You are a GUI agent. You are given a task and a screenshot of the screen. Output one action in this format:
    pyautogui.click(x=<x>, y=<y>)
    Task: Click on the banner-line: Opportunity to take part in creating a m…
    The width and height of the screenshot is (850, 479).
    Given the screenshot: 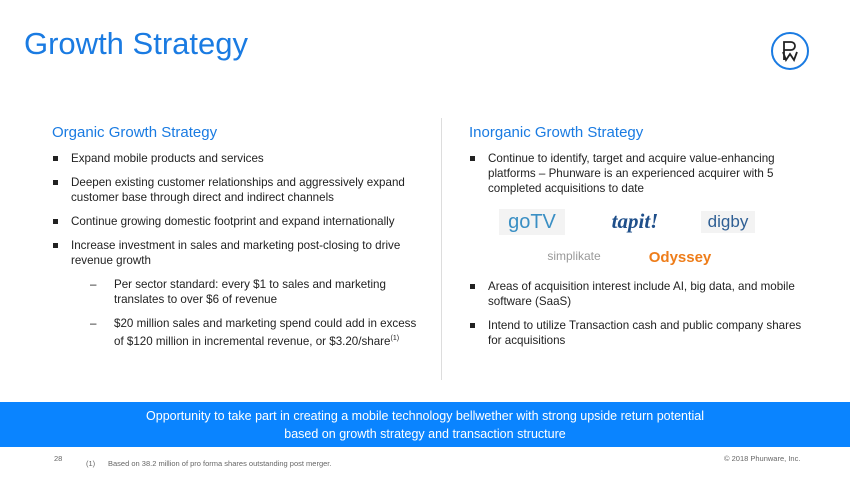 What is the action you would take?
    pyautogui.click(x=425, y=416)
    